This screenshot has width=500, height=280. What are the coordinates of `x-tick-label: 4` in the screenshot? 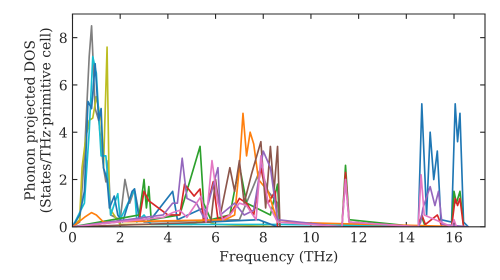 It's located at (168, 237).